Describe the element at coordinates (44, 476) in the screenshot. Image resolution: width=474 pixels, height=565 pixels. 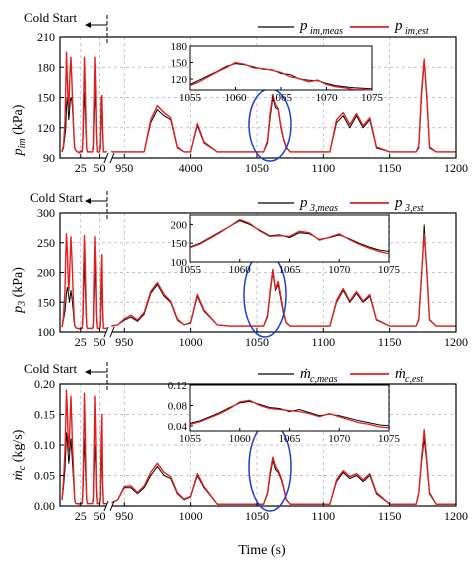
I see `y-tick-label: 0.05` at that location.